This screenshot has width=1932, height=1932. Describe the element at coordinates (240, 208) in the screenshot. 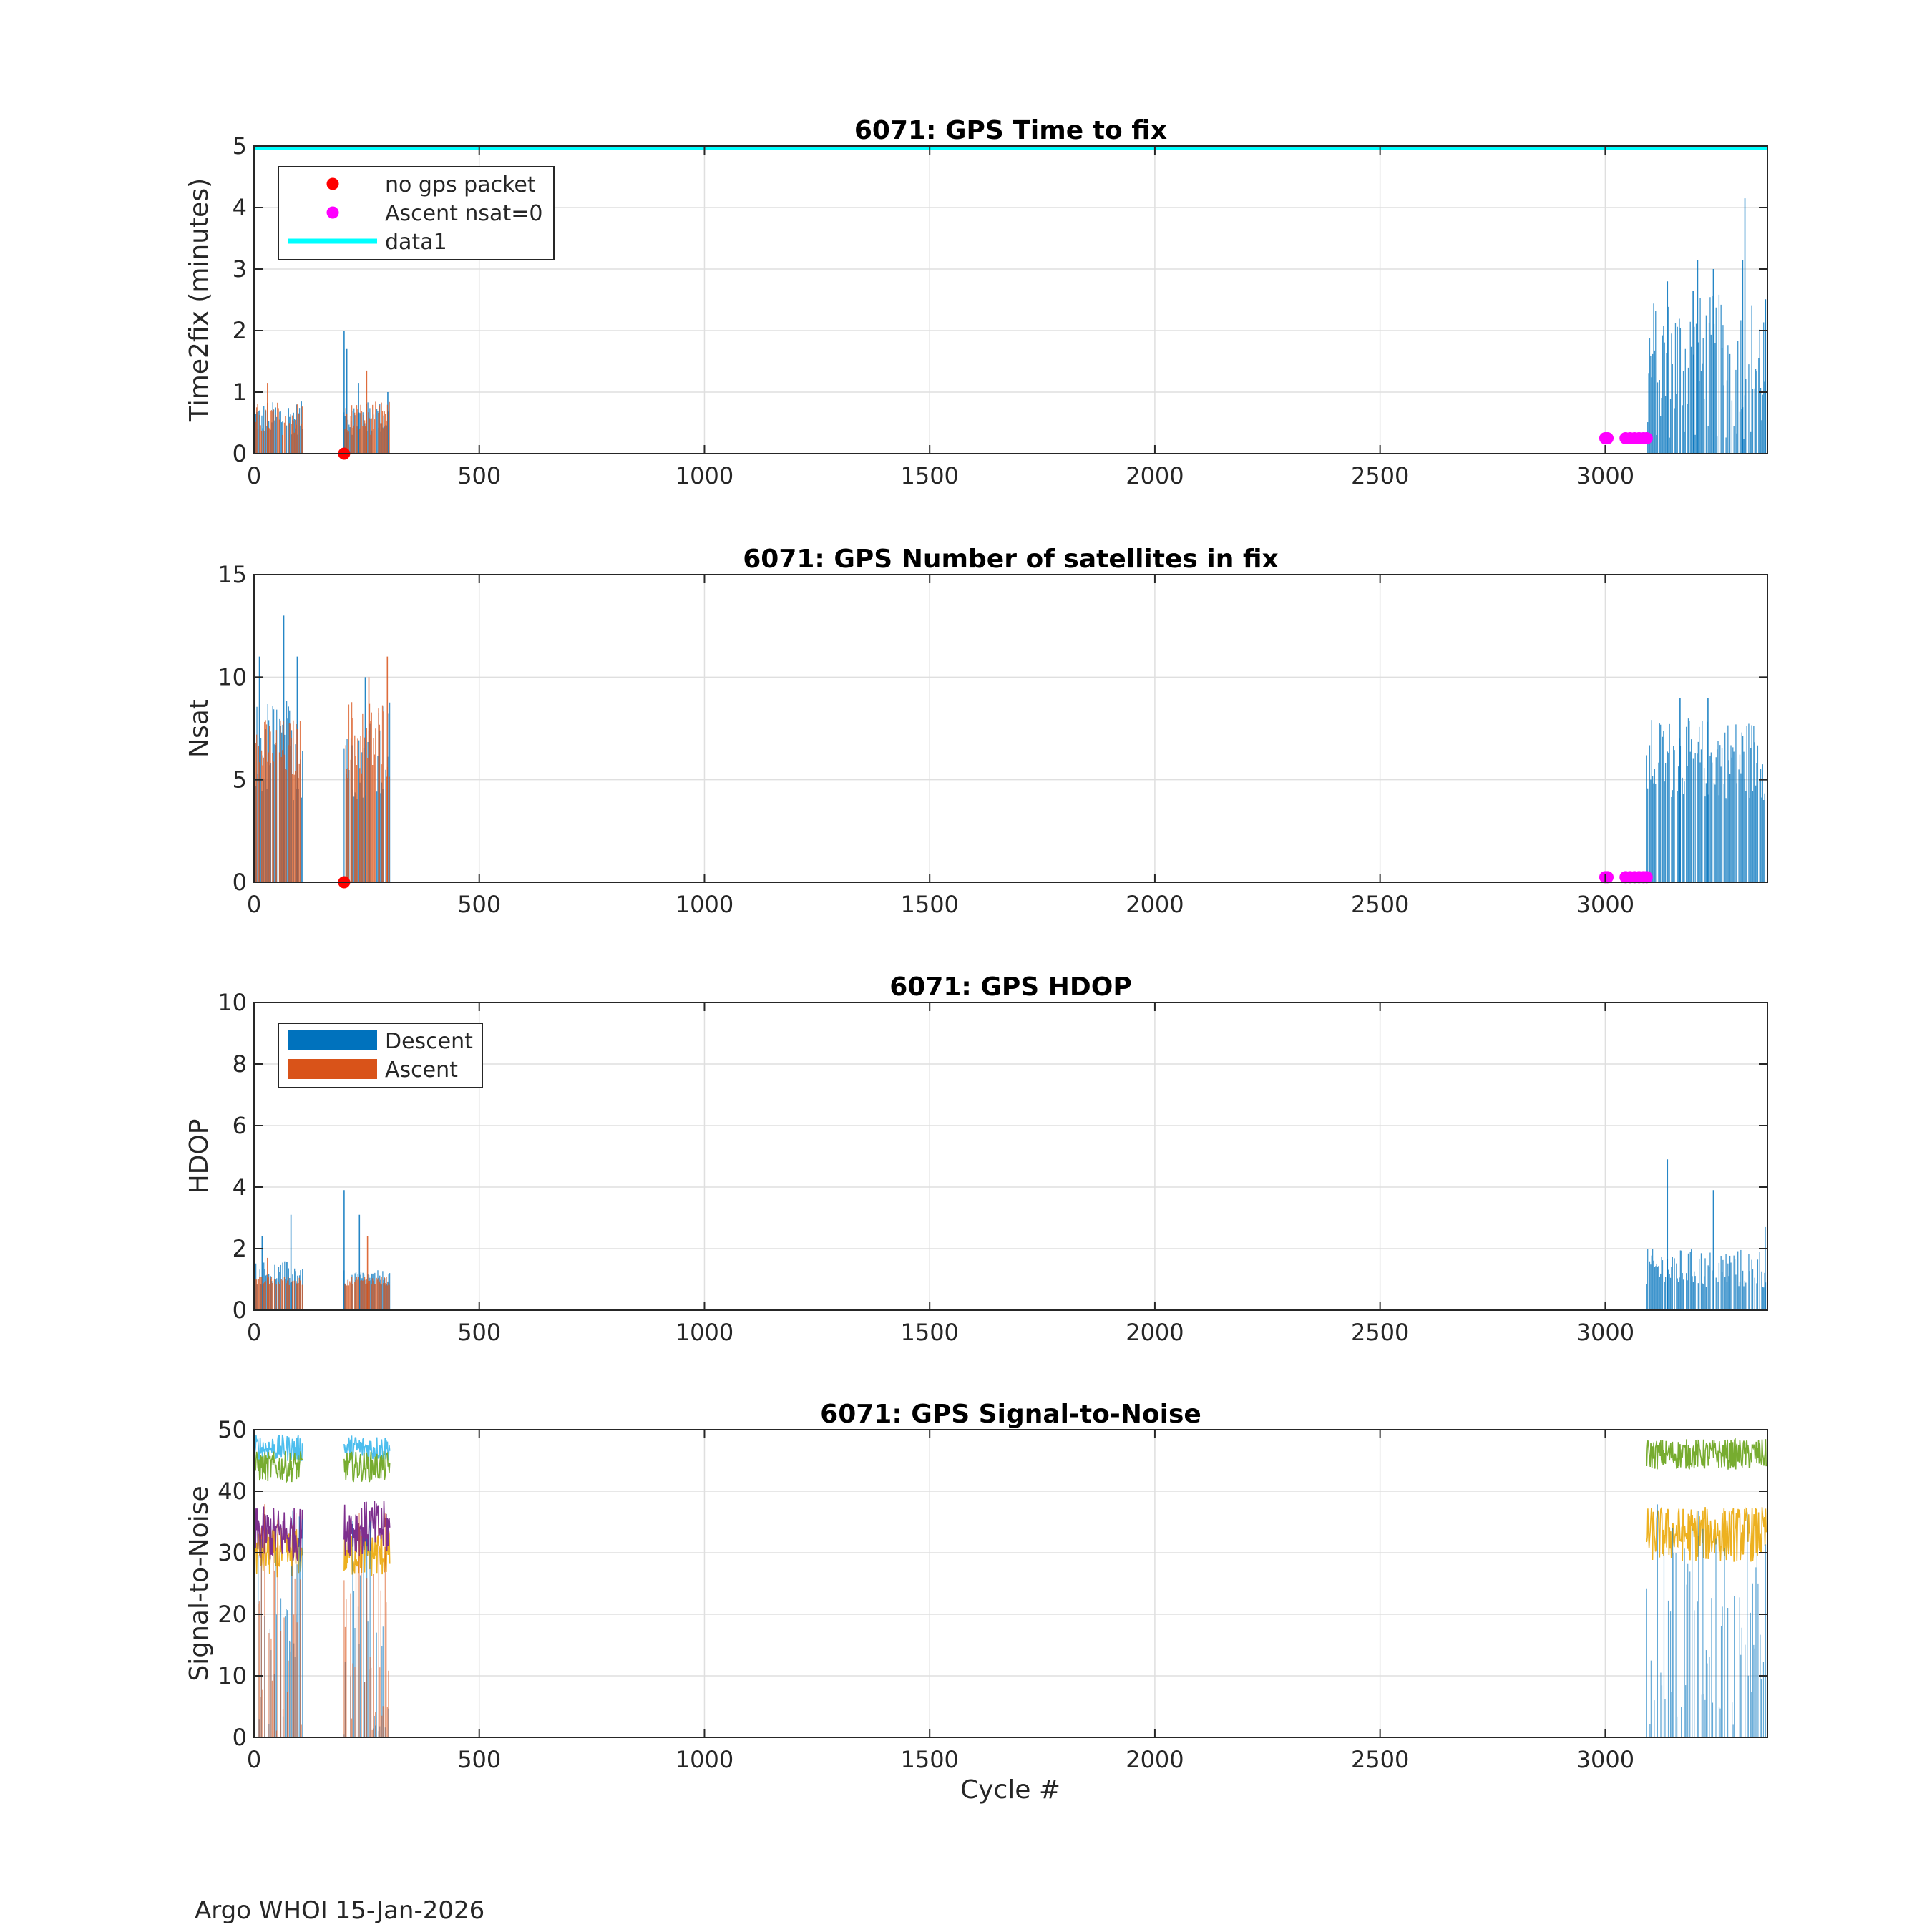

I see `y-tick-label: 4` at that location.